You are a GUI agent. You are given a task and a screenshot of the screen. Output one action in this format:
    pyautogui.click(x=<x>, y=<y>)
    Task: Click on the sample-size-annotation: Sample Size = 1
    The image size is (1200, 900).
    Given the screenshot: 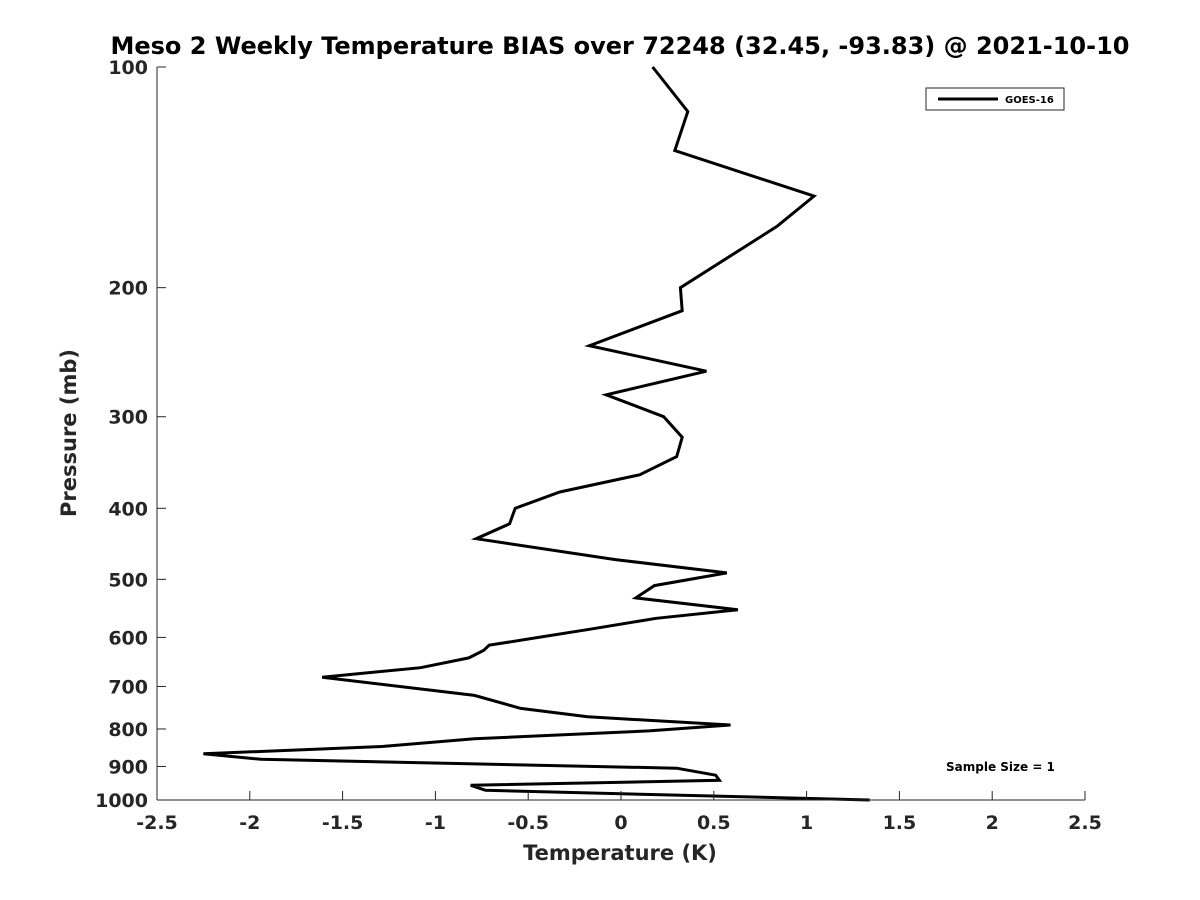 What is the action you would take?
    pyautogui.click(x=1000, y=767)
    